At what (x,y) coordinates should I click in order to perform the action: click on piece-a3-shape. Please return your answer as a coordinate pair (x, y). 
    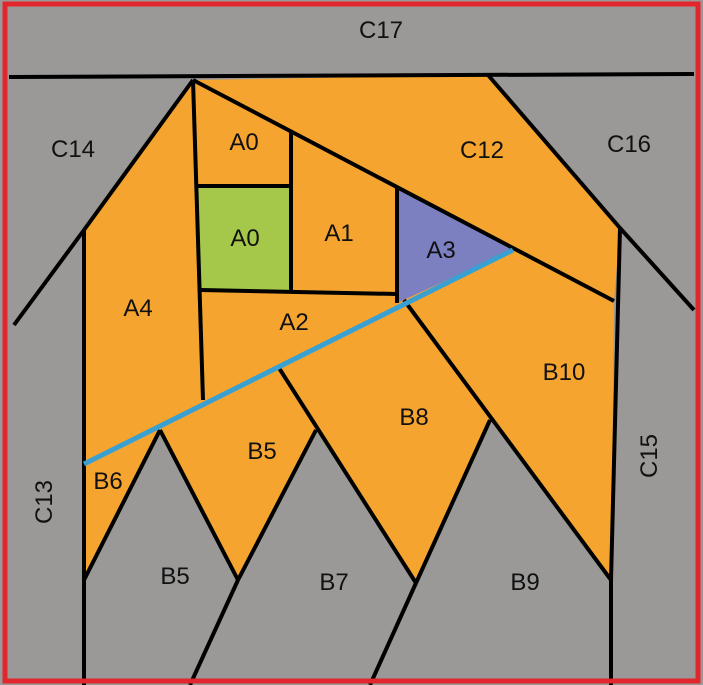
    Looking at the image, I should click on (455, 245).